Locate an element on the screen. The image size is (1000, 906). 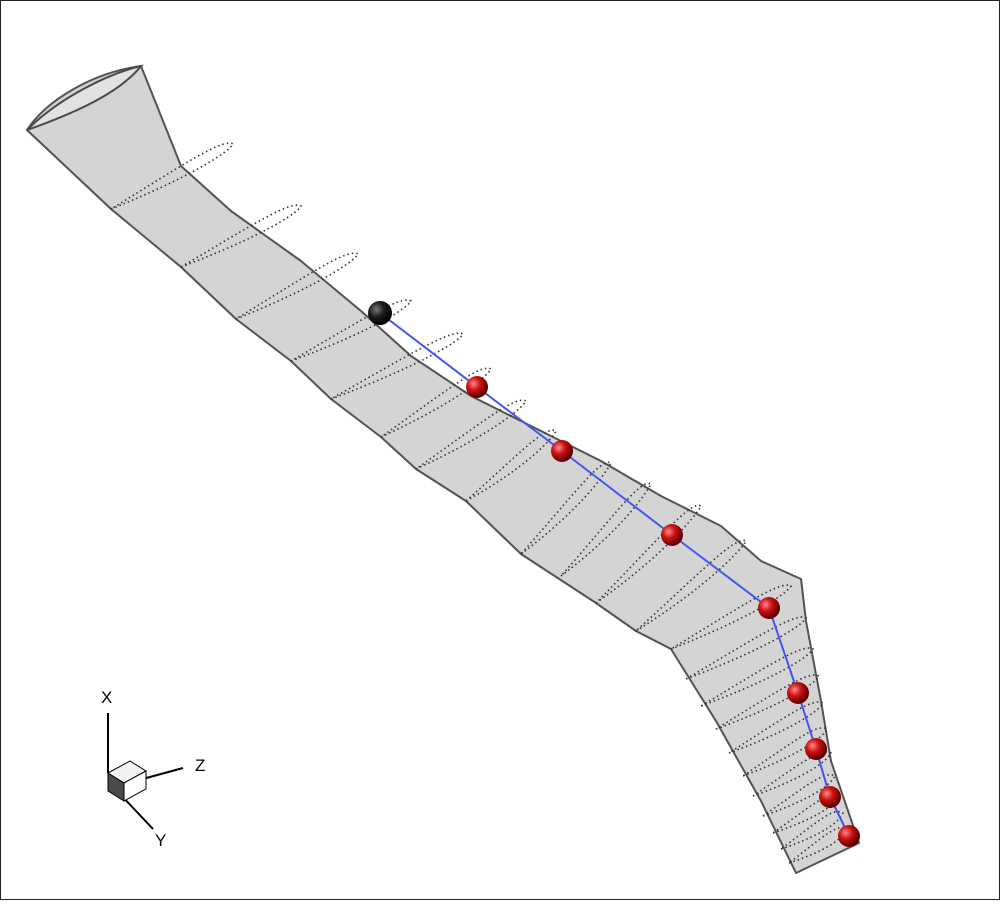
root-node is located at coordinates (380, 313).